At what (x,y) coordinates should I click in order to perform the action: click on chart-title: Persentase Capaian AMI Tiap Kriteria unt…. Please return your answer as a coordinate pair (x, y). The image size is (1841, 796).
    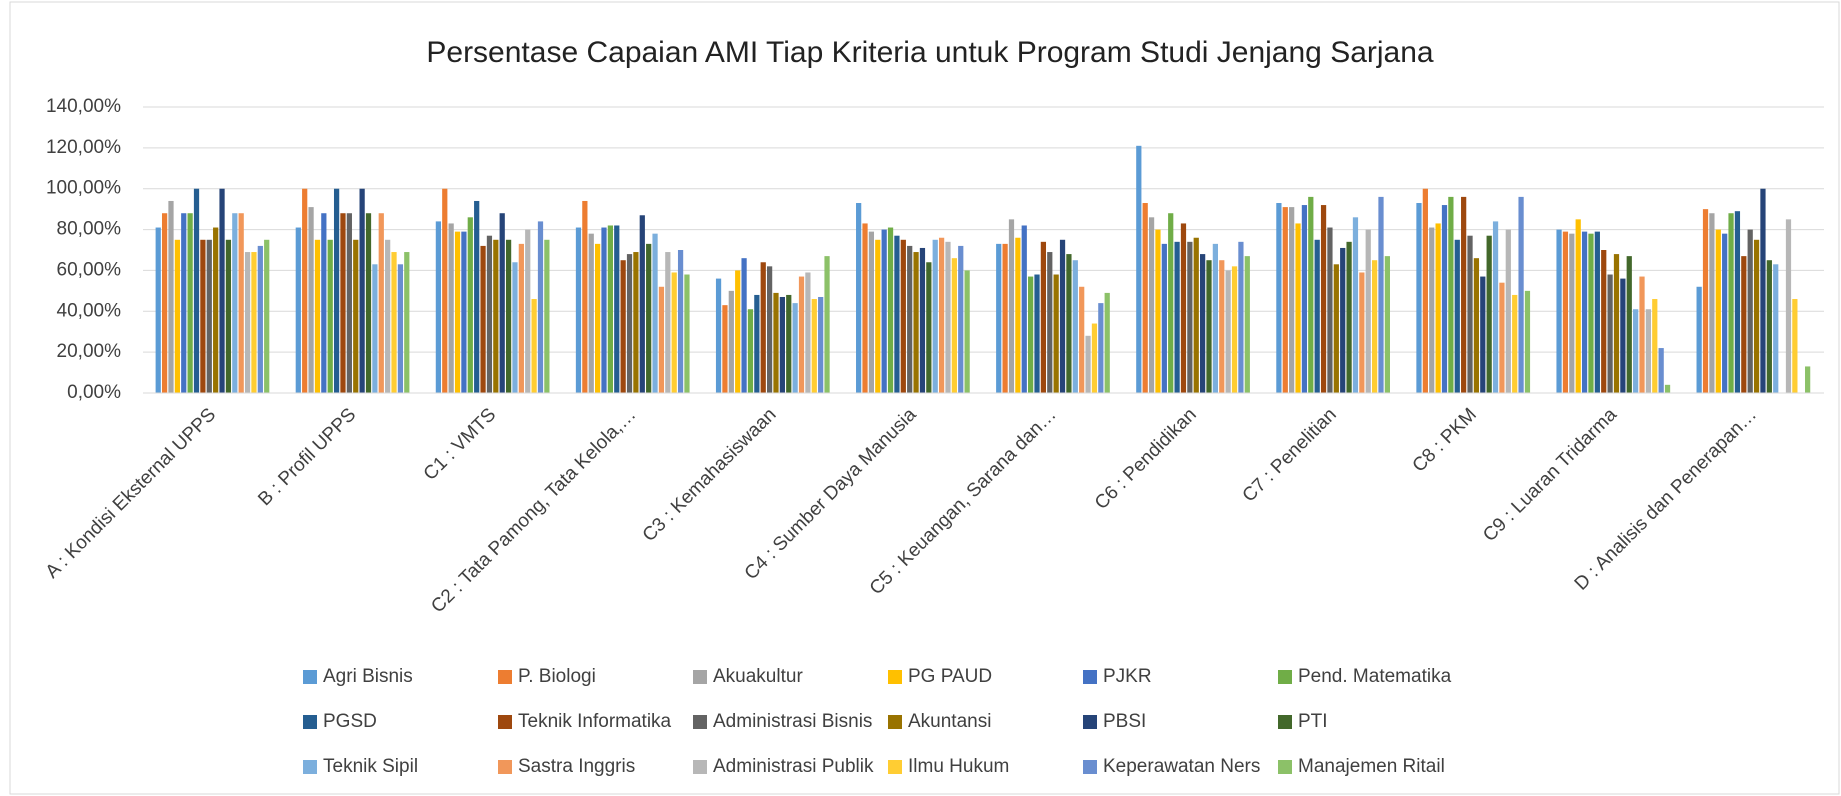
    Looking at the image, I should click on (930, 52).